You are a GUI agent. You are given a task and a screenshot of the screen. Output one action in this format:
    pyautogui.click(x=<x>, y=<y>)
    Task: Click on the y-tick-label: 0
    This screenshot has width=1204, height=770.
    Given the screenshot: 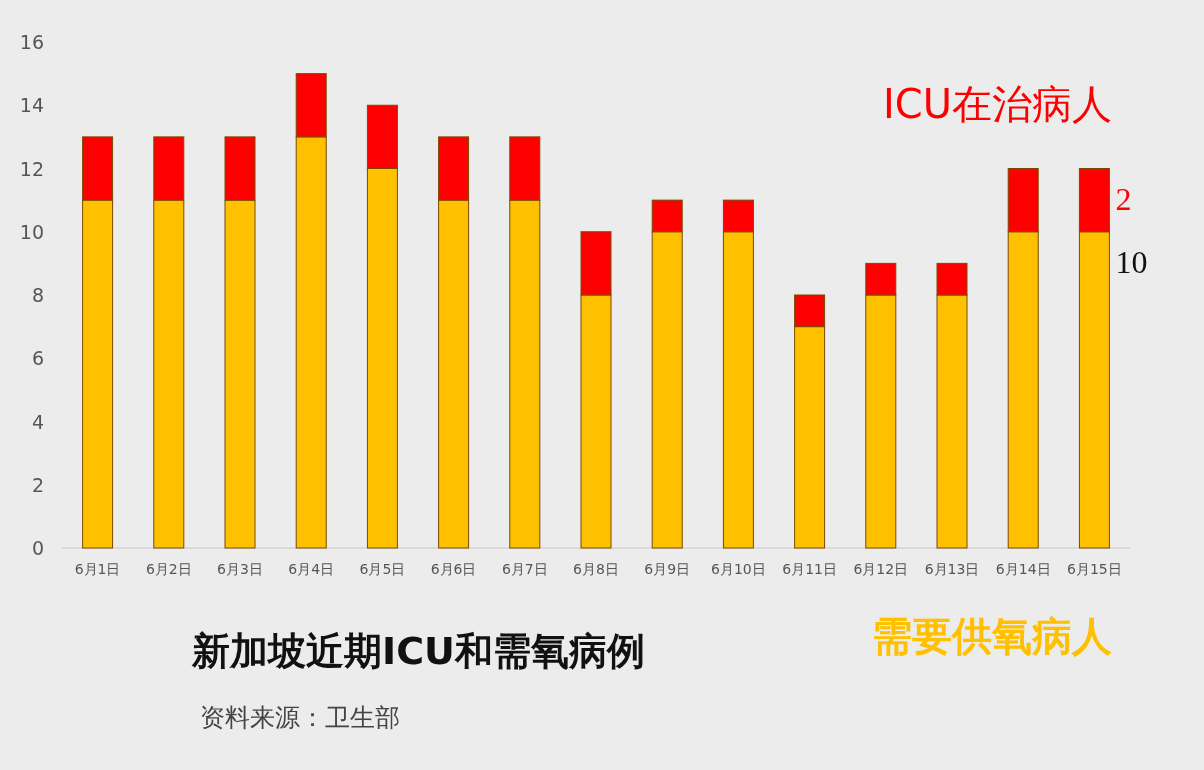 What is the action you would take?
    pyautogui.click(x=37, y=548)
    